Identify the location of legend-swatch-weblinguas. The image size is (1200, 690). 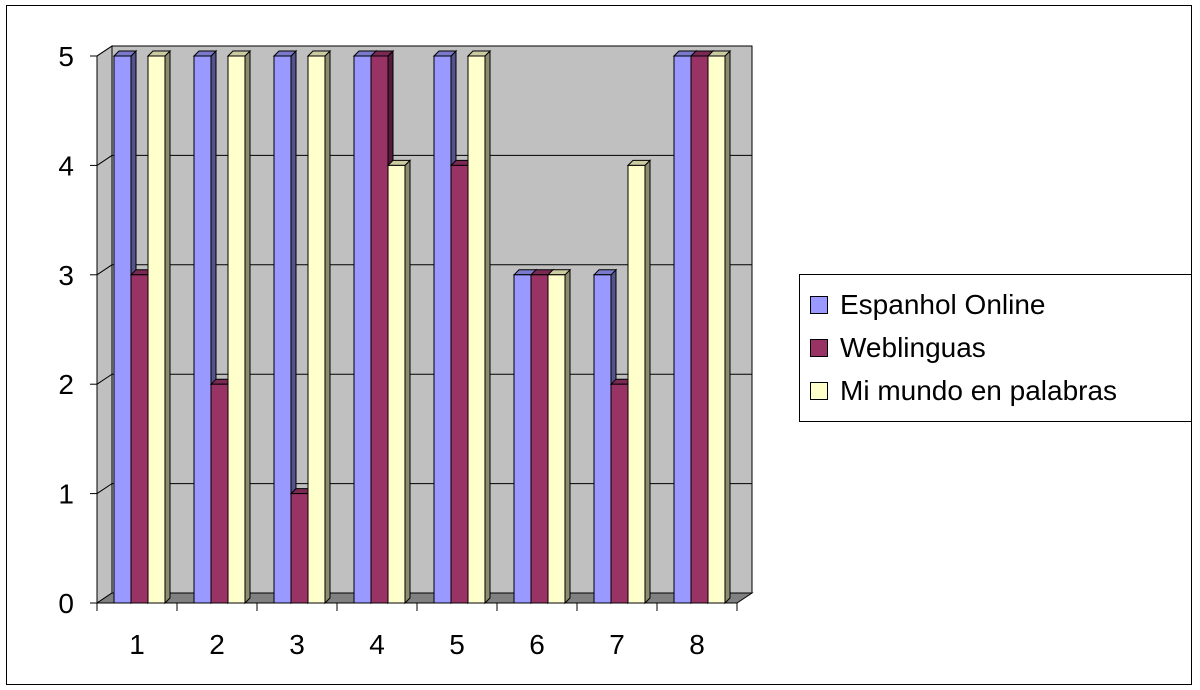
(819, 347).